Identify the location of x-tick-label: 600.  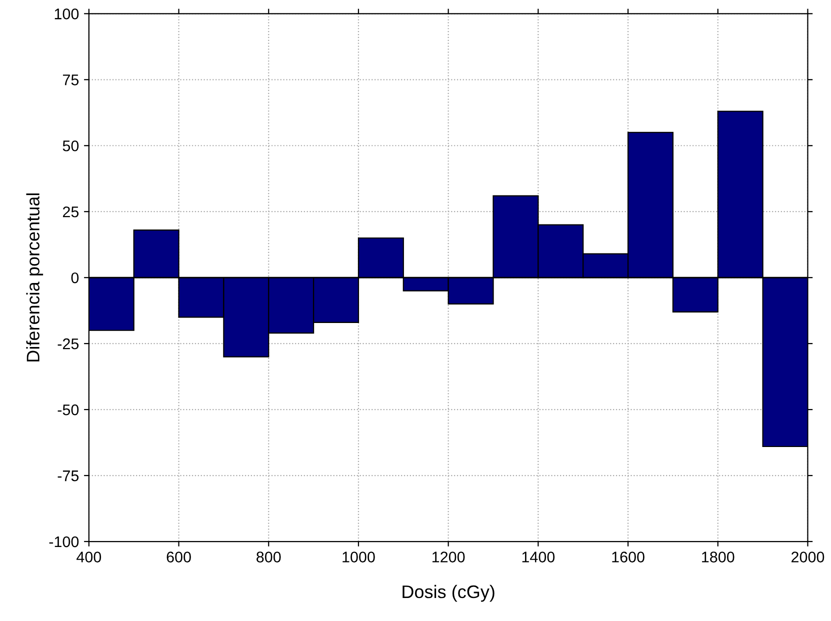
(178, 557).